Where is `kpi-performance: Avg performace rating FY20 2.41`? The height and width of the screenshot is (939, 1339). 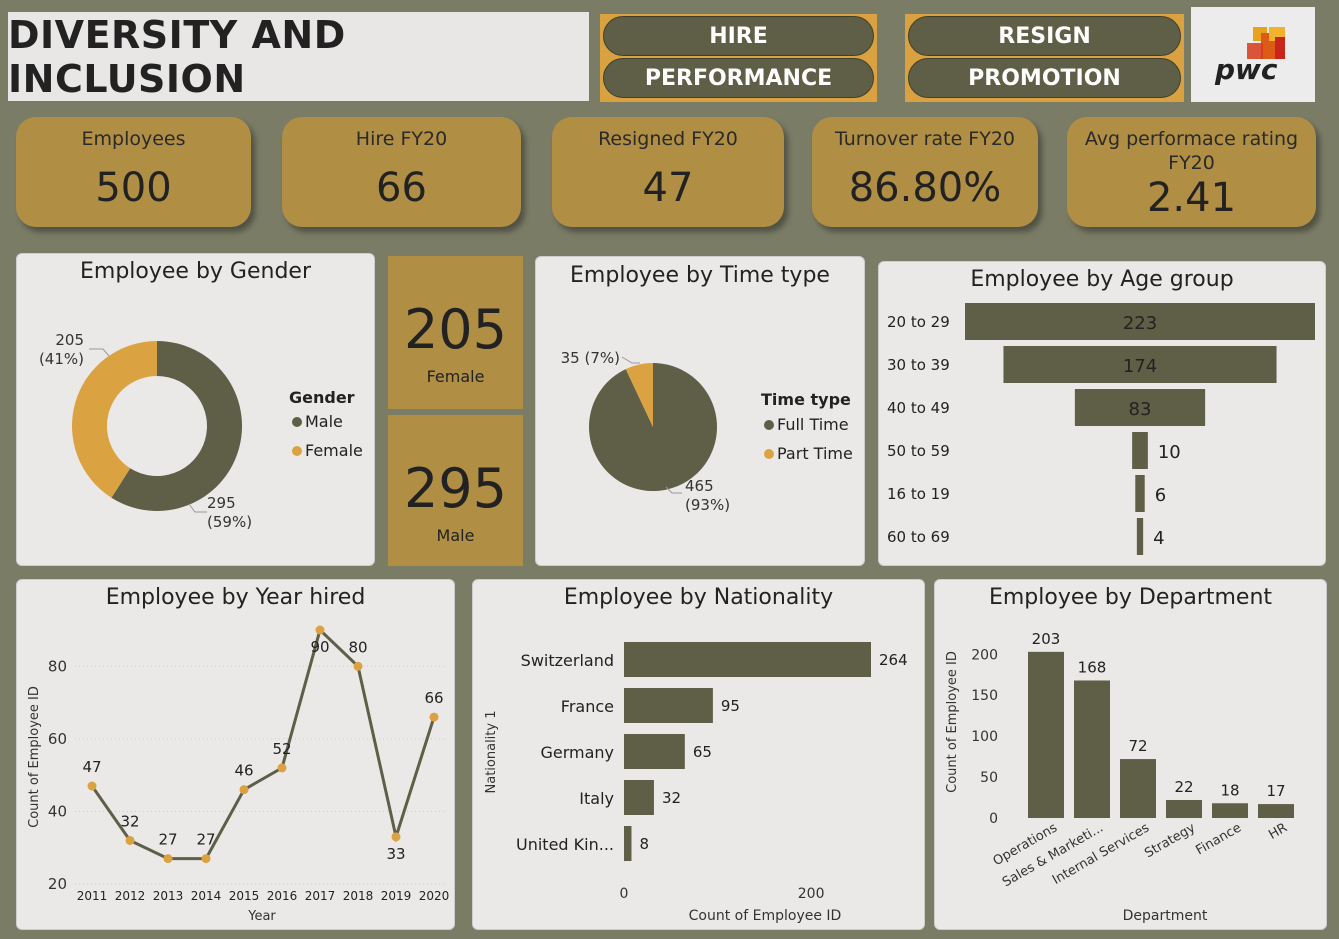 kpi-performance: Avg performace rating FY20 2.41 is located at coordinates (1191, 172).